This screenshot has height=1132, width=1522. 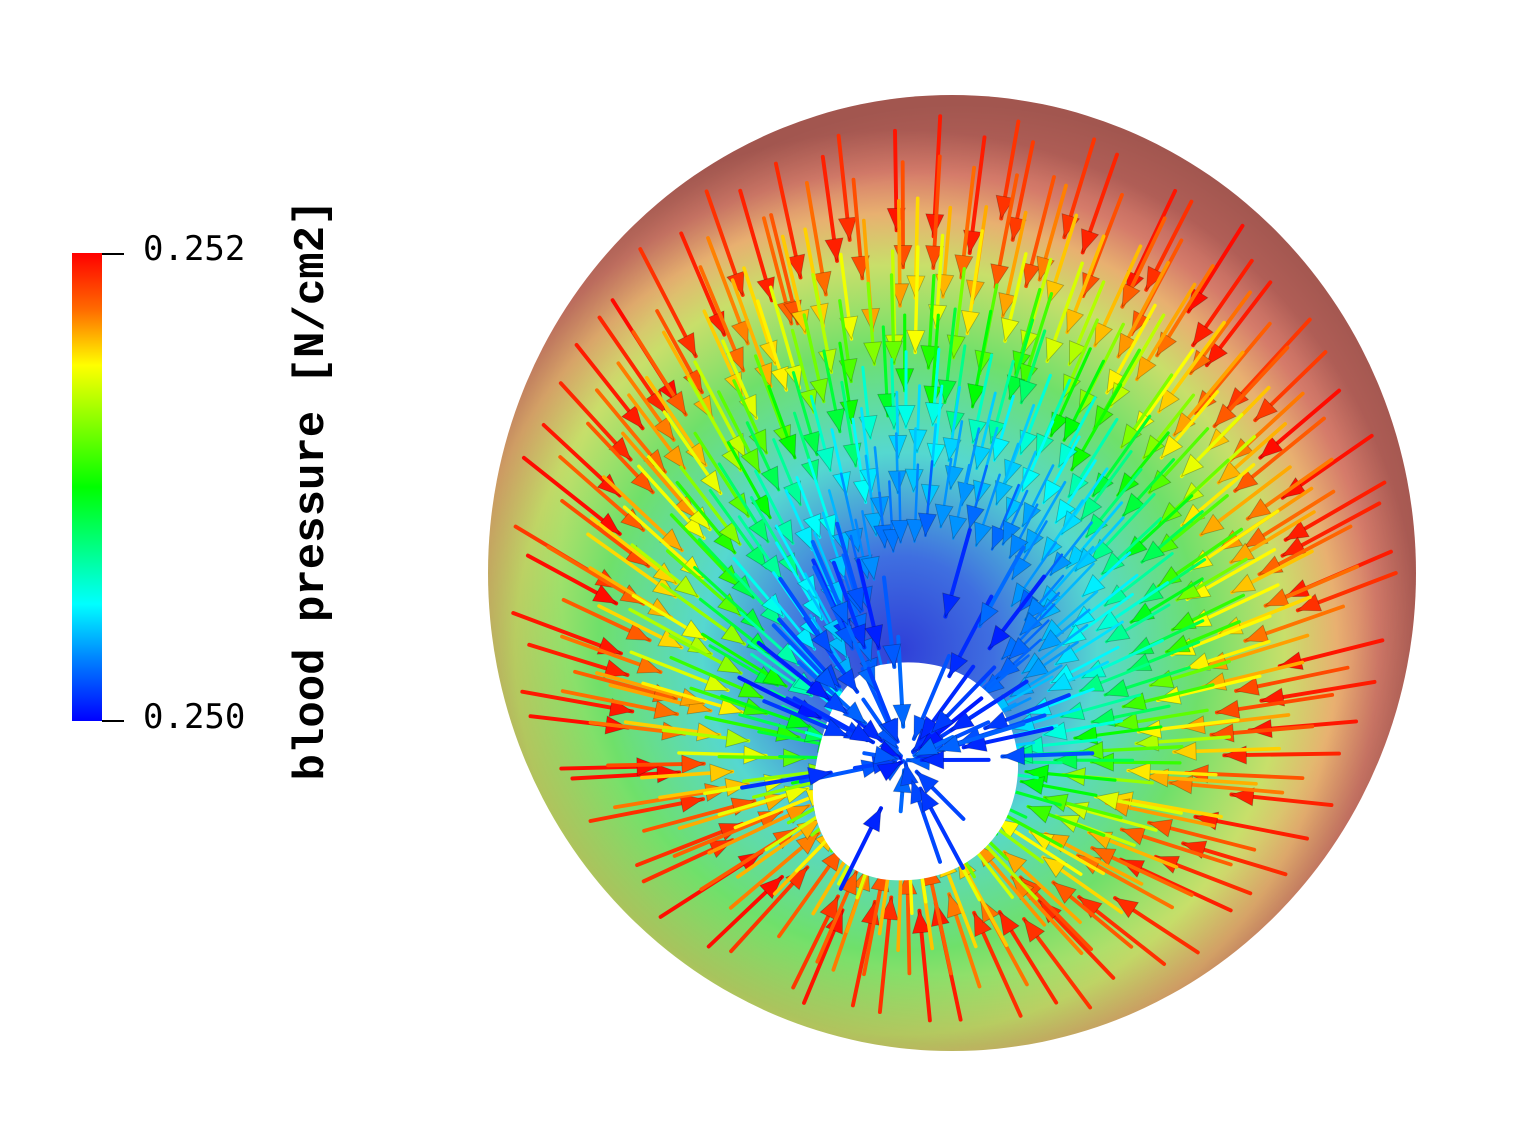 What do you see at coordinates (916, 706) in the screenshot?
I see `velocity-arrows-front` at bounding box center [916, 706].